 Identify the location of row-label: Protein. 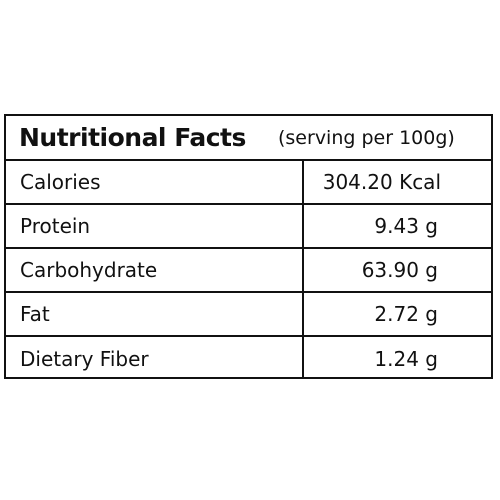
(55, 226).